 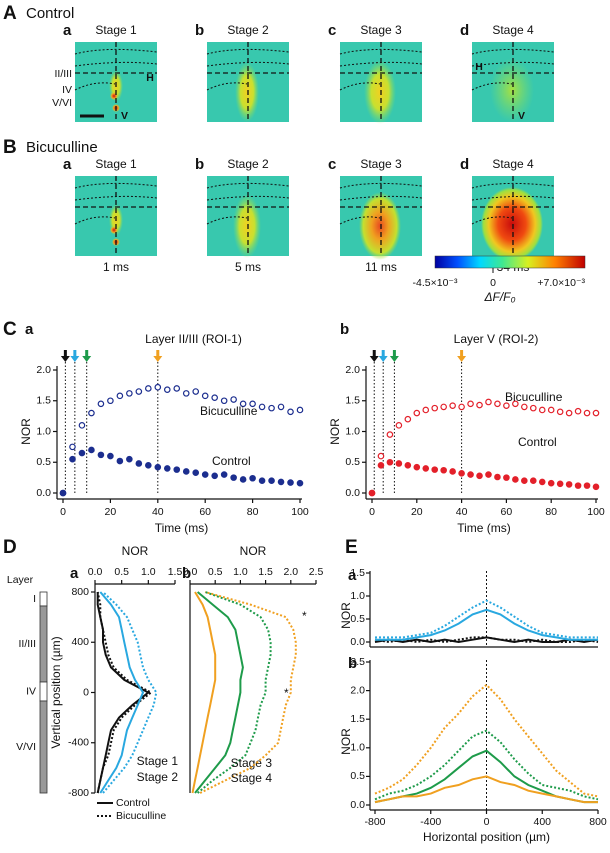 I want to click on panel-letter: a, so click(x=352, y=575).